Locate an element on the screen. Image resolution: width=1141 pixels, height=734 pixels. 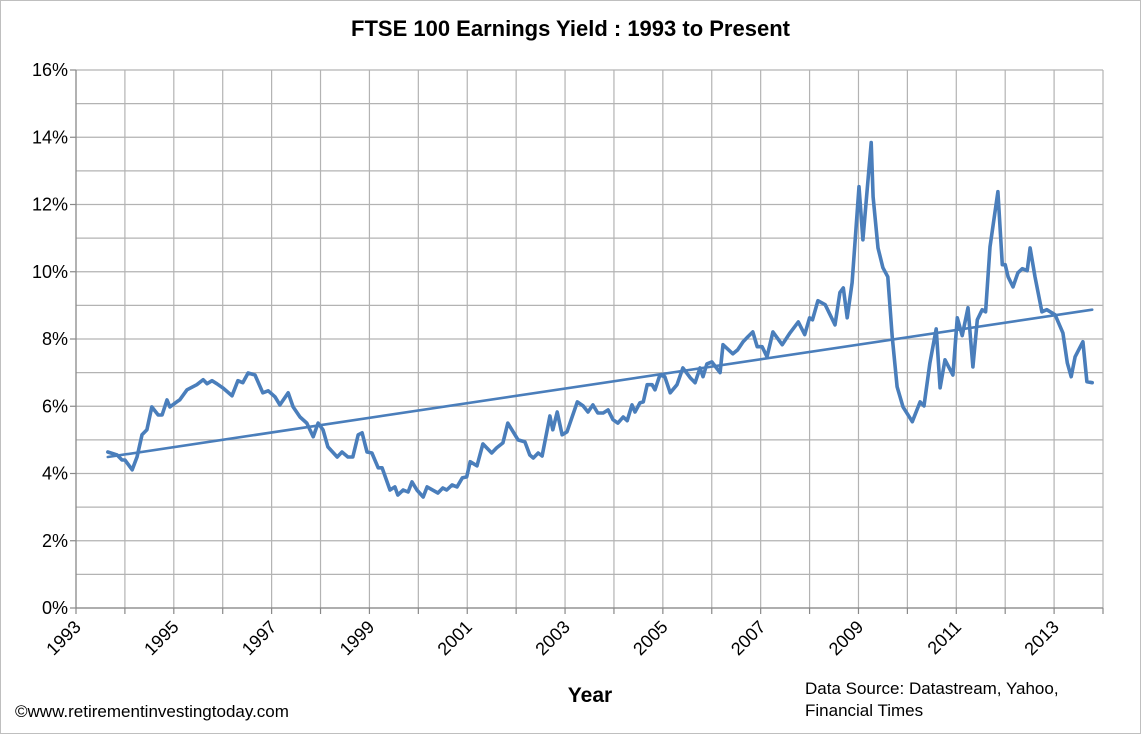
y-tick-label: 10% is located at coordinates (50, 272).